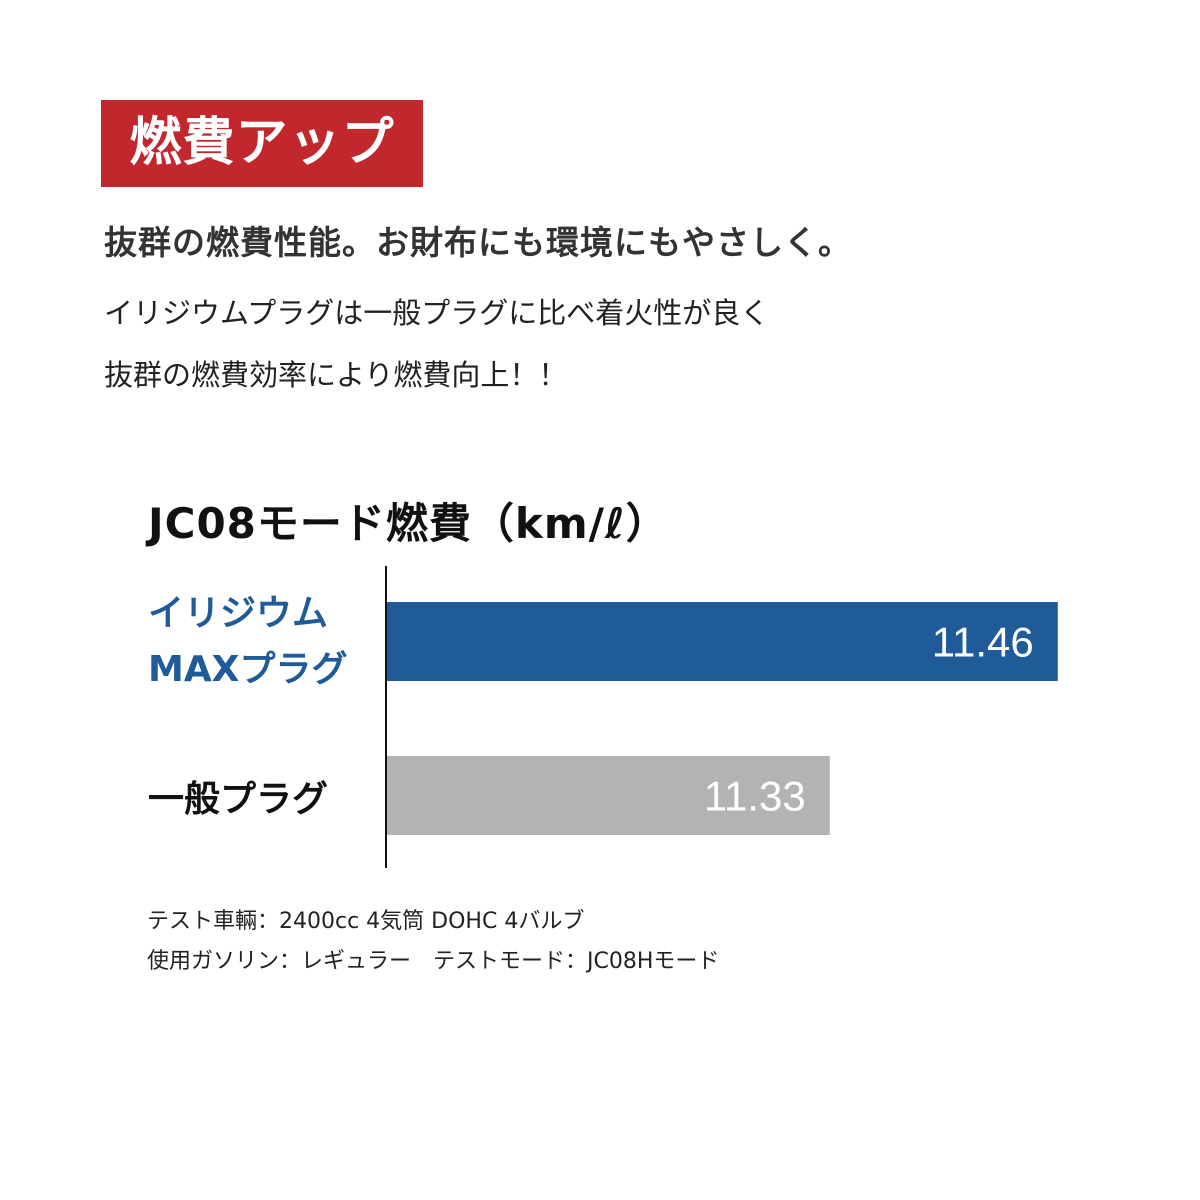 This screenshot has width=1200, height=1200. What do you see at coordinates (433, 961) in the screenshot?
I see `note-line-2: 使用ガソリン：レギュラー テストモード：JC08Hモード` at bounding box center [433, 961].